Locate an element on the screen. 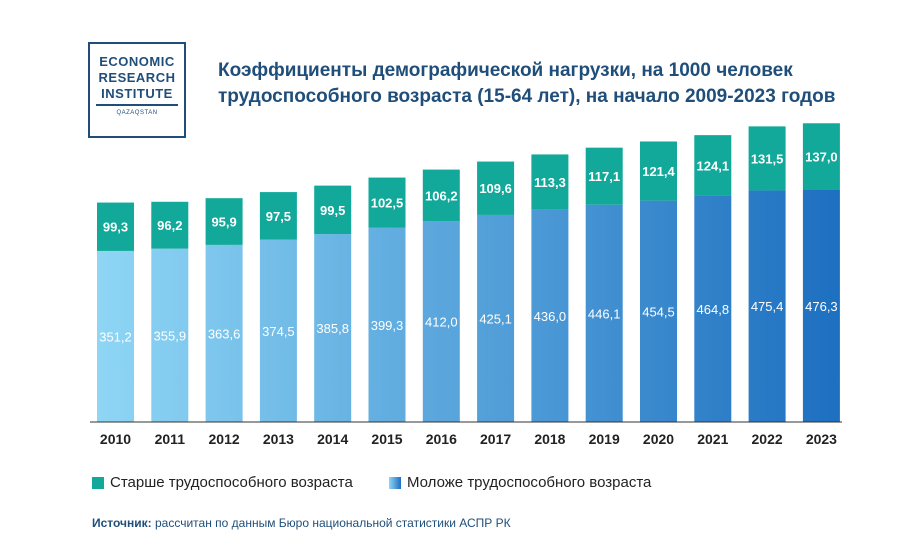 The width and height of the screenshot is (924, 549). legend-item-younger: Моложе трудоспособного возраста is located at coordinates (520, 482).